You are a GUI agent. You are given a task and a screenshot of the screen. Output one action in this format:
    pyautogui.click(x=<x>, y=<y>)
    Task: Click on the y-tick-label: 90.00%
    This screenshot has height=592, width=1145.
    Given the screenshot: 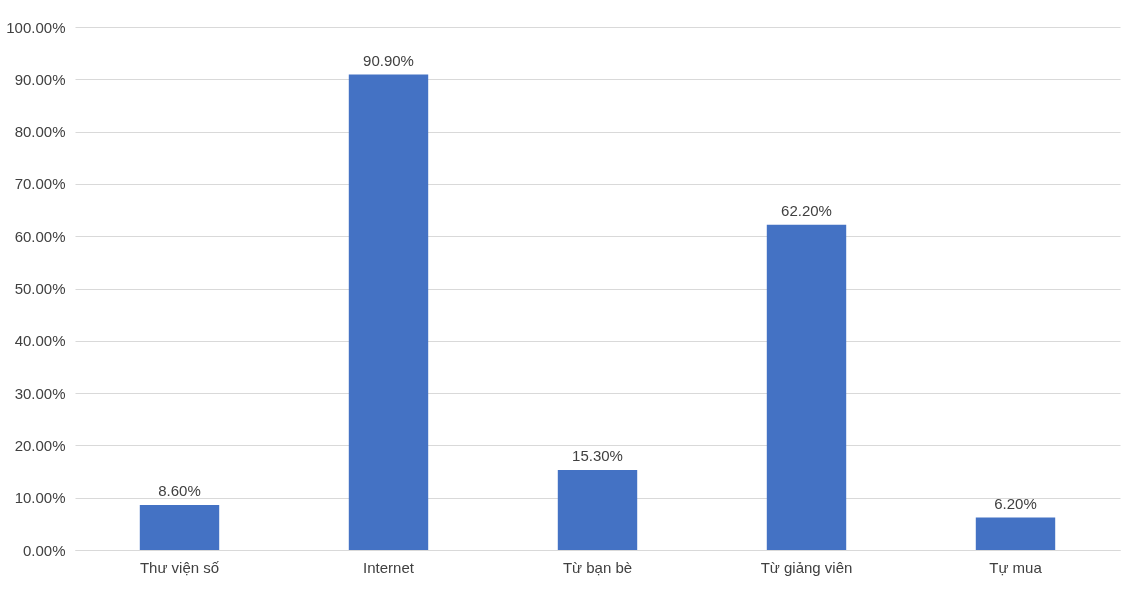 What is the action you would take?
    pyautogui.click(x=40, y=79)
    